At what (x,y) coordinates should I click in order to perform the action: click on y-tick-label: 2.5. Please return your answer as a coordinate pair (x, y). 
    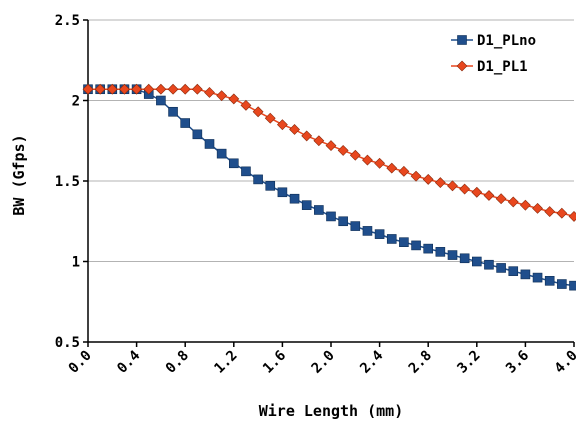
    Looking at the image, I should click on (67, 21).